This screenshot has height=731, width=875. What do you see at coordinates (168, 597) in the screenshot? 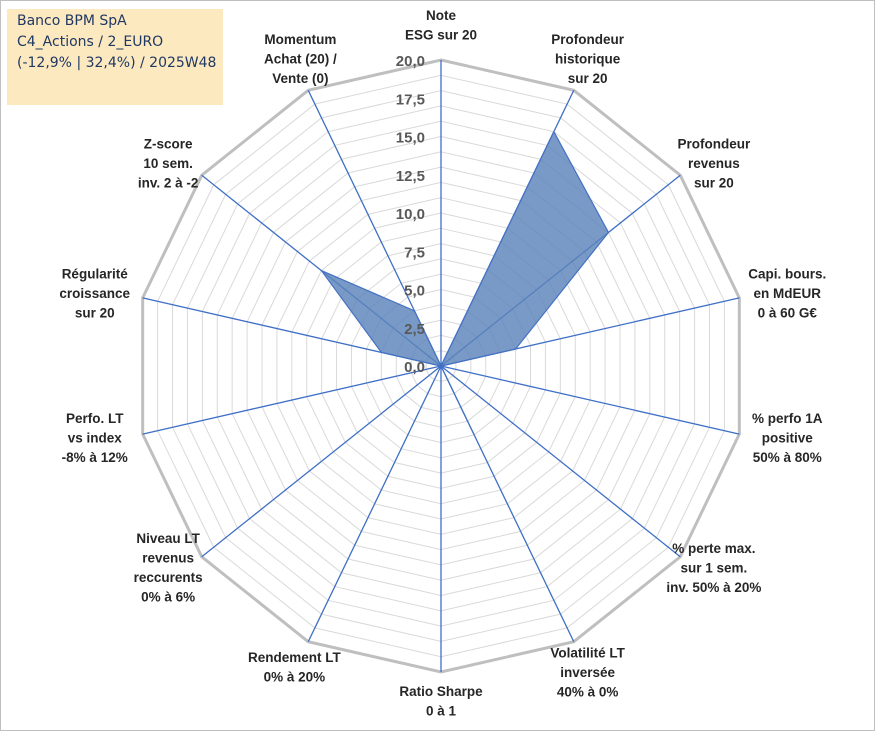
I see `axis-label-line: 0% à 6%` at bounding box center [168, 597].